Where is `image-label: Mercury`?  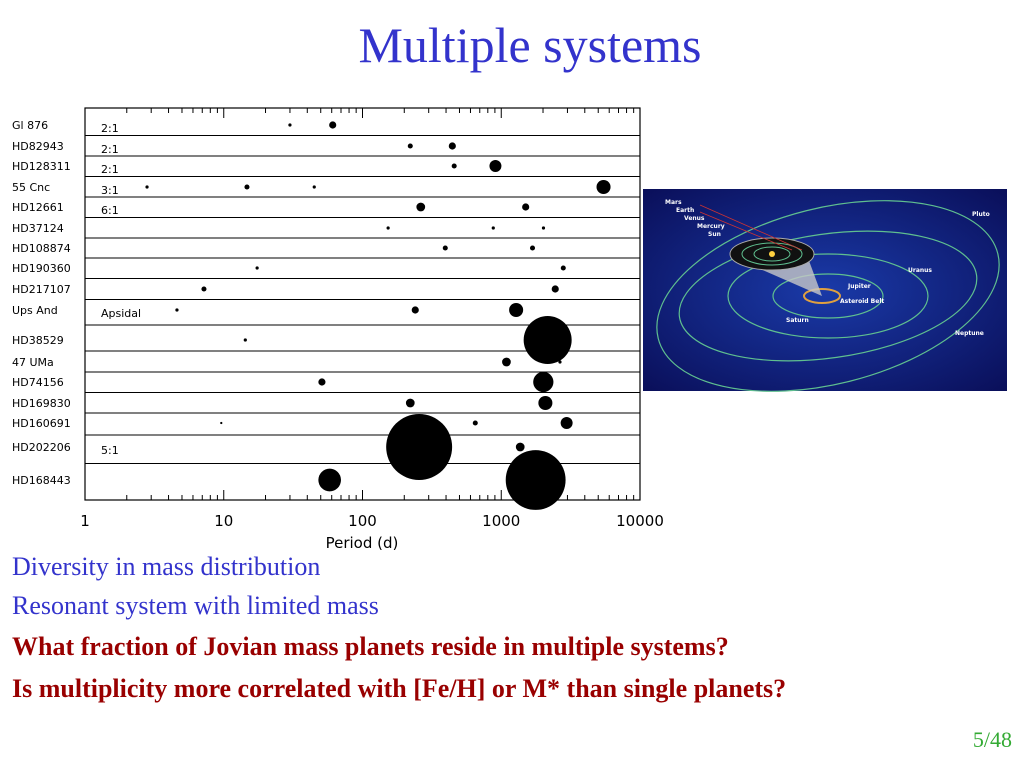
image-label: Mercury is located at coordinates (711, 226).